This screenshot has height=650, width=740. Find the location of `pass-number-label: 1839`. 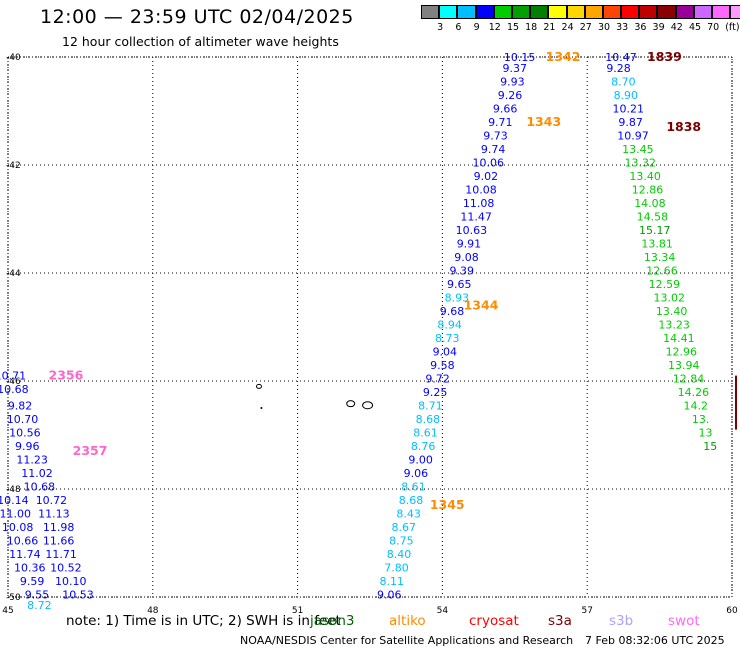

pass-number-label: 1839 is located at coordinates (664, 56).